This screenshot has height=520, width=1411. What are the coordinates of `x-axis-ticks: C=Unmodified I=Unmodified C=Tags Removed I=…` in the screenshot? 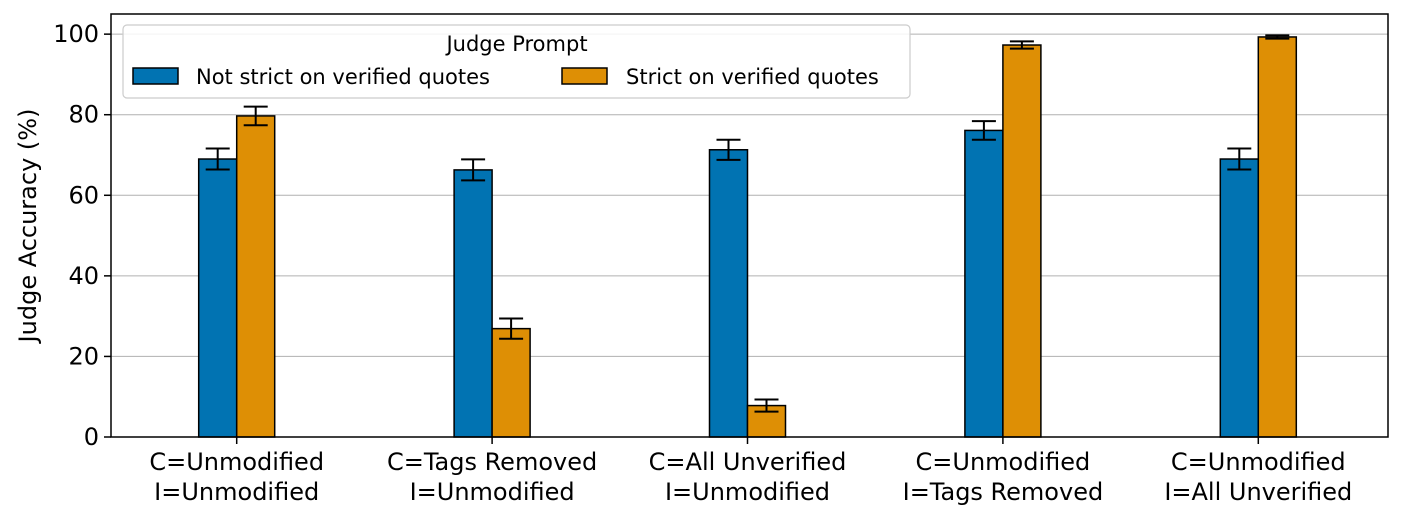 It's located at (750, 471).